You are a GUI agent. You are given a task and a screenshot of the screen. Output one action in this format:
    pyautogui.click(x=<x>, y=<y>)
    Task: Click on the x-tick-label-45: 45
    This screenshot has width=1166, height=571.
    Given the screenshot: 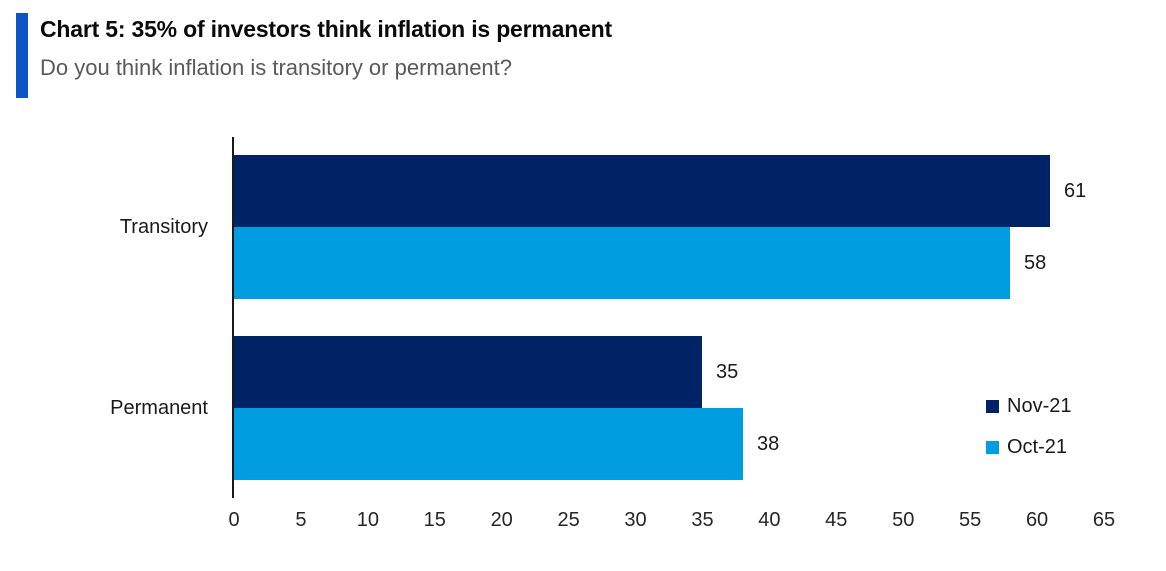 What is the action you would take?
    pyautogui.click(x=836, y=520)
    